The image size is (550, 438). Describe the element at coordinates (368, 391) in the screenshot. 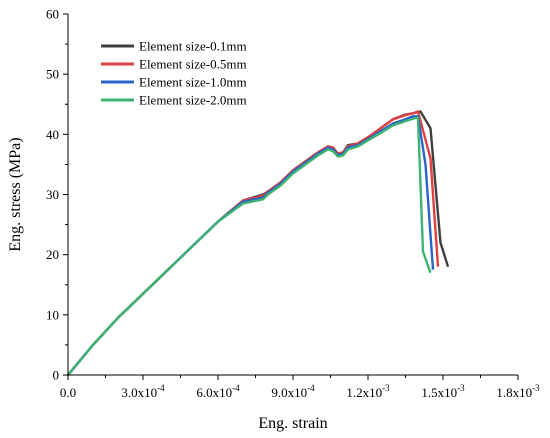

I see `x-tick-label: 1.2x10⁻³` at that location.